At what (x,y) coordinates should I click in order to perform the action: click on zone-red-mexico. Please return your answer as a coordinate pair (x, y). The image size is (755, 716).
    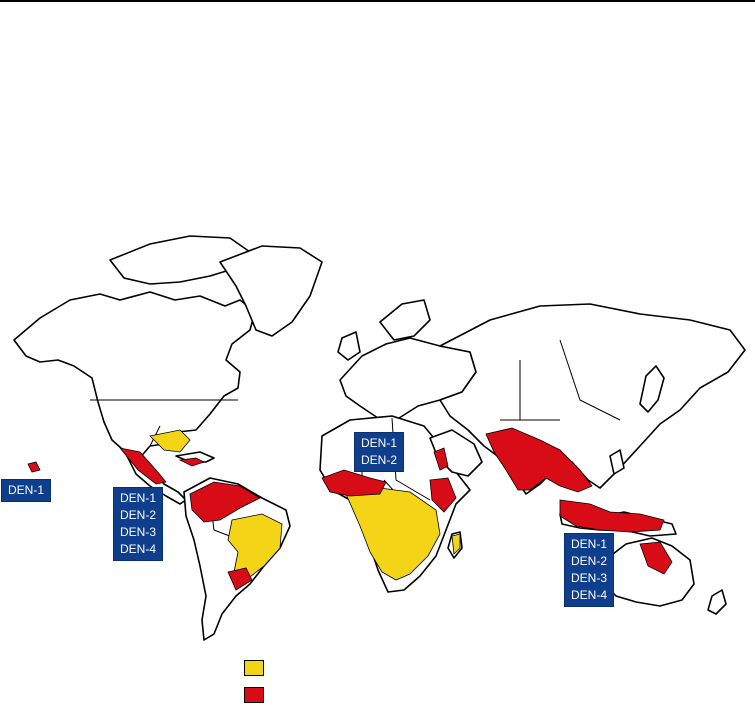
    Looking at the image, I should click on (142, 466).